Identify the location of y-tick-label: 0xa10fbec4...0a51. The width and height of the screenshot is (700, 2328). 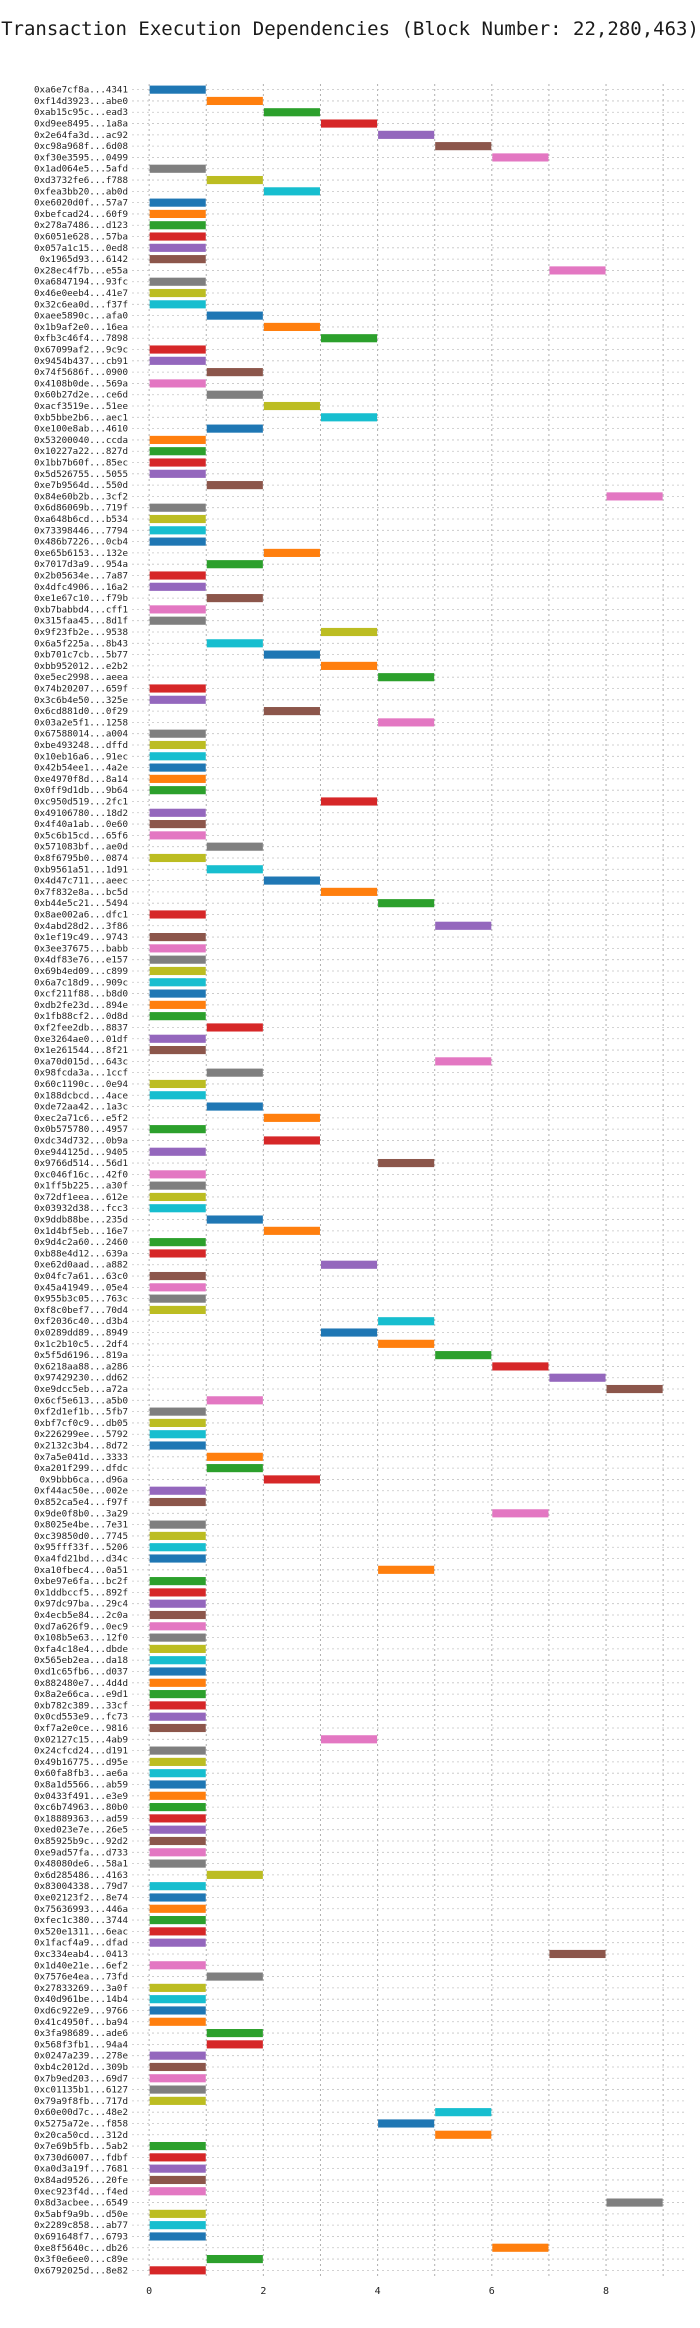
(81, 1570).